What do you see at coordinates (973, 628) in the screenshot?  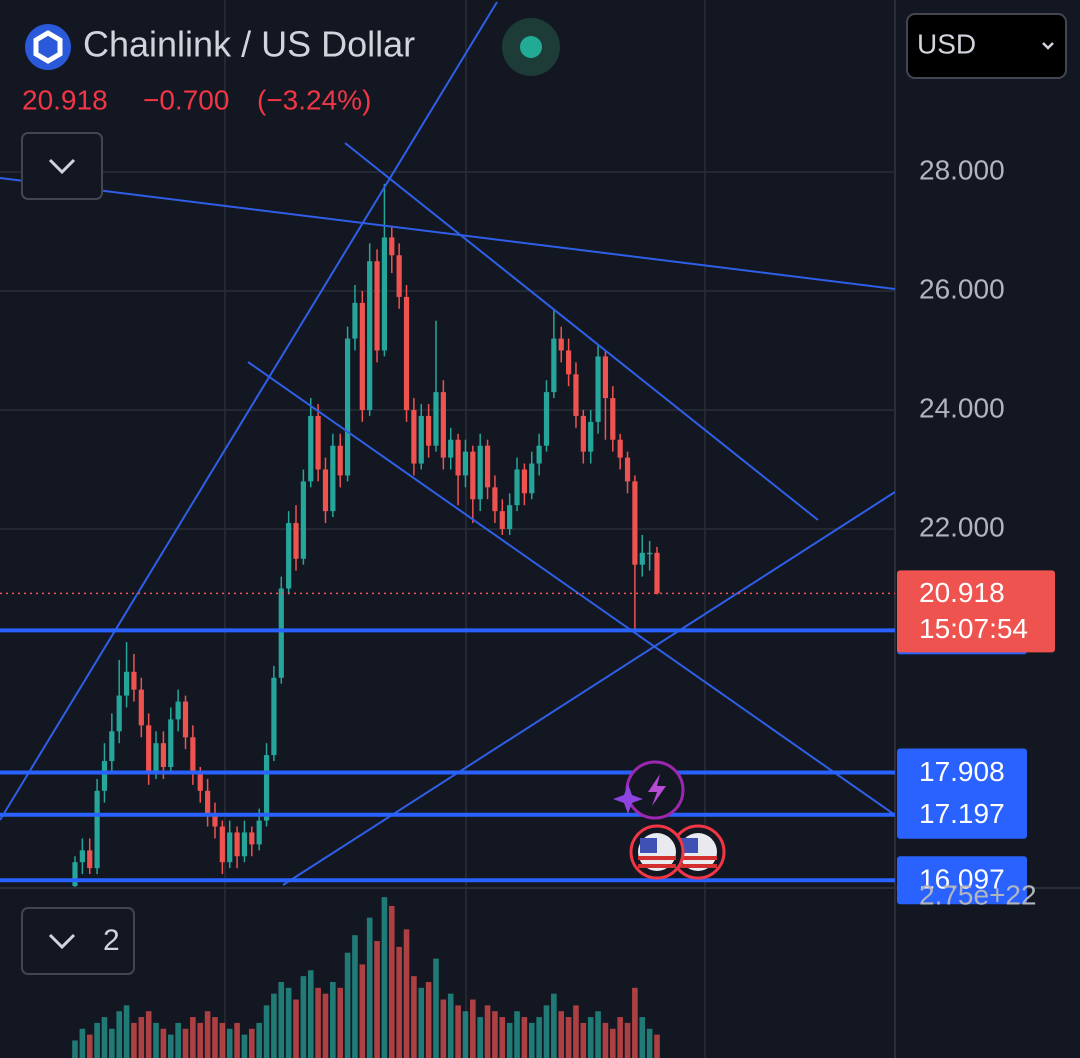 I see `bar-countdown: 15:07:54` at bounding box center [973, 628].